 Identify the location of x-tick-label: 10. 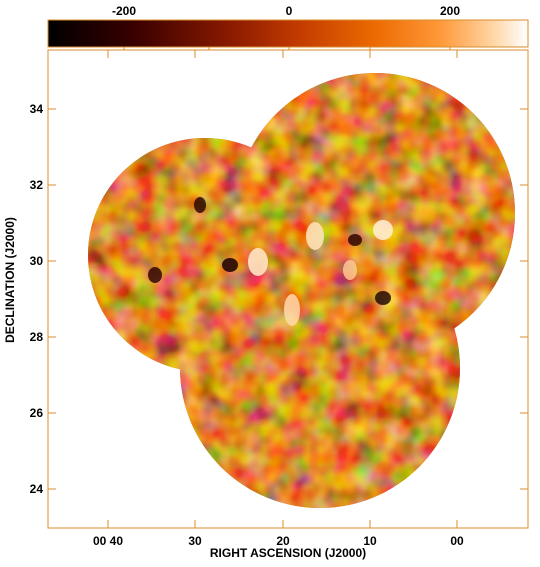
(370, 541).